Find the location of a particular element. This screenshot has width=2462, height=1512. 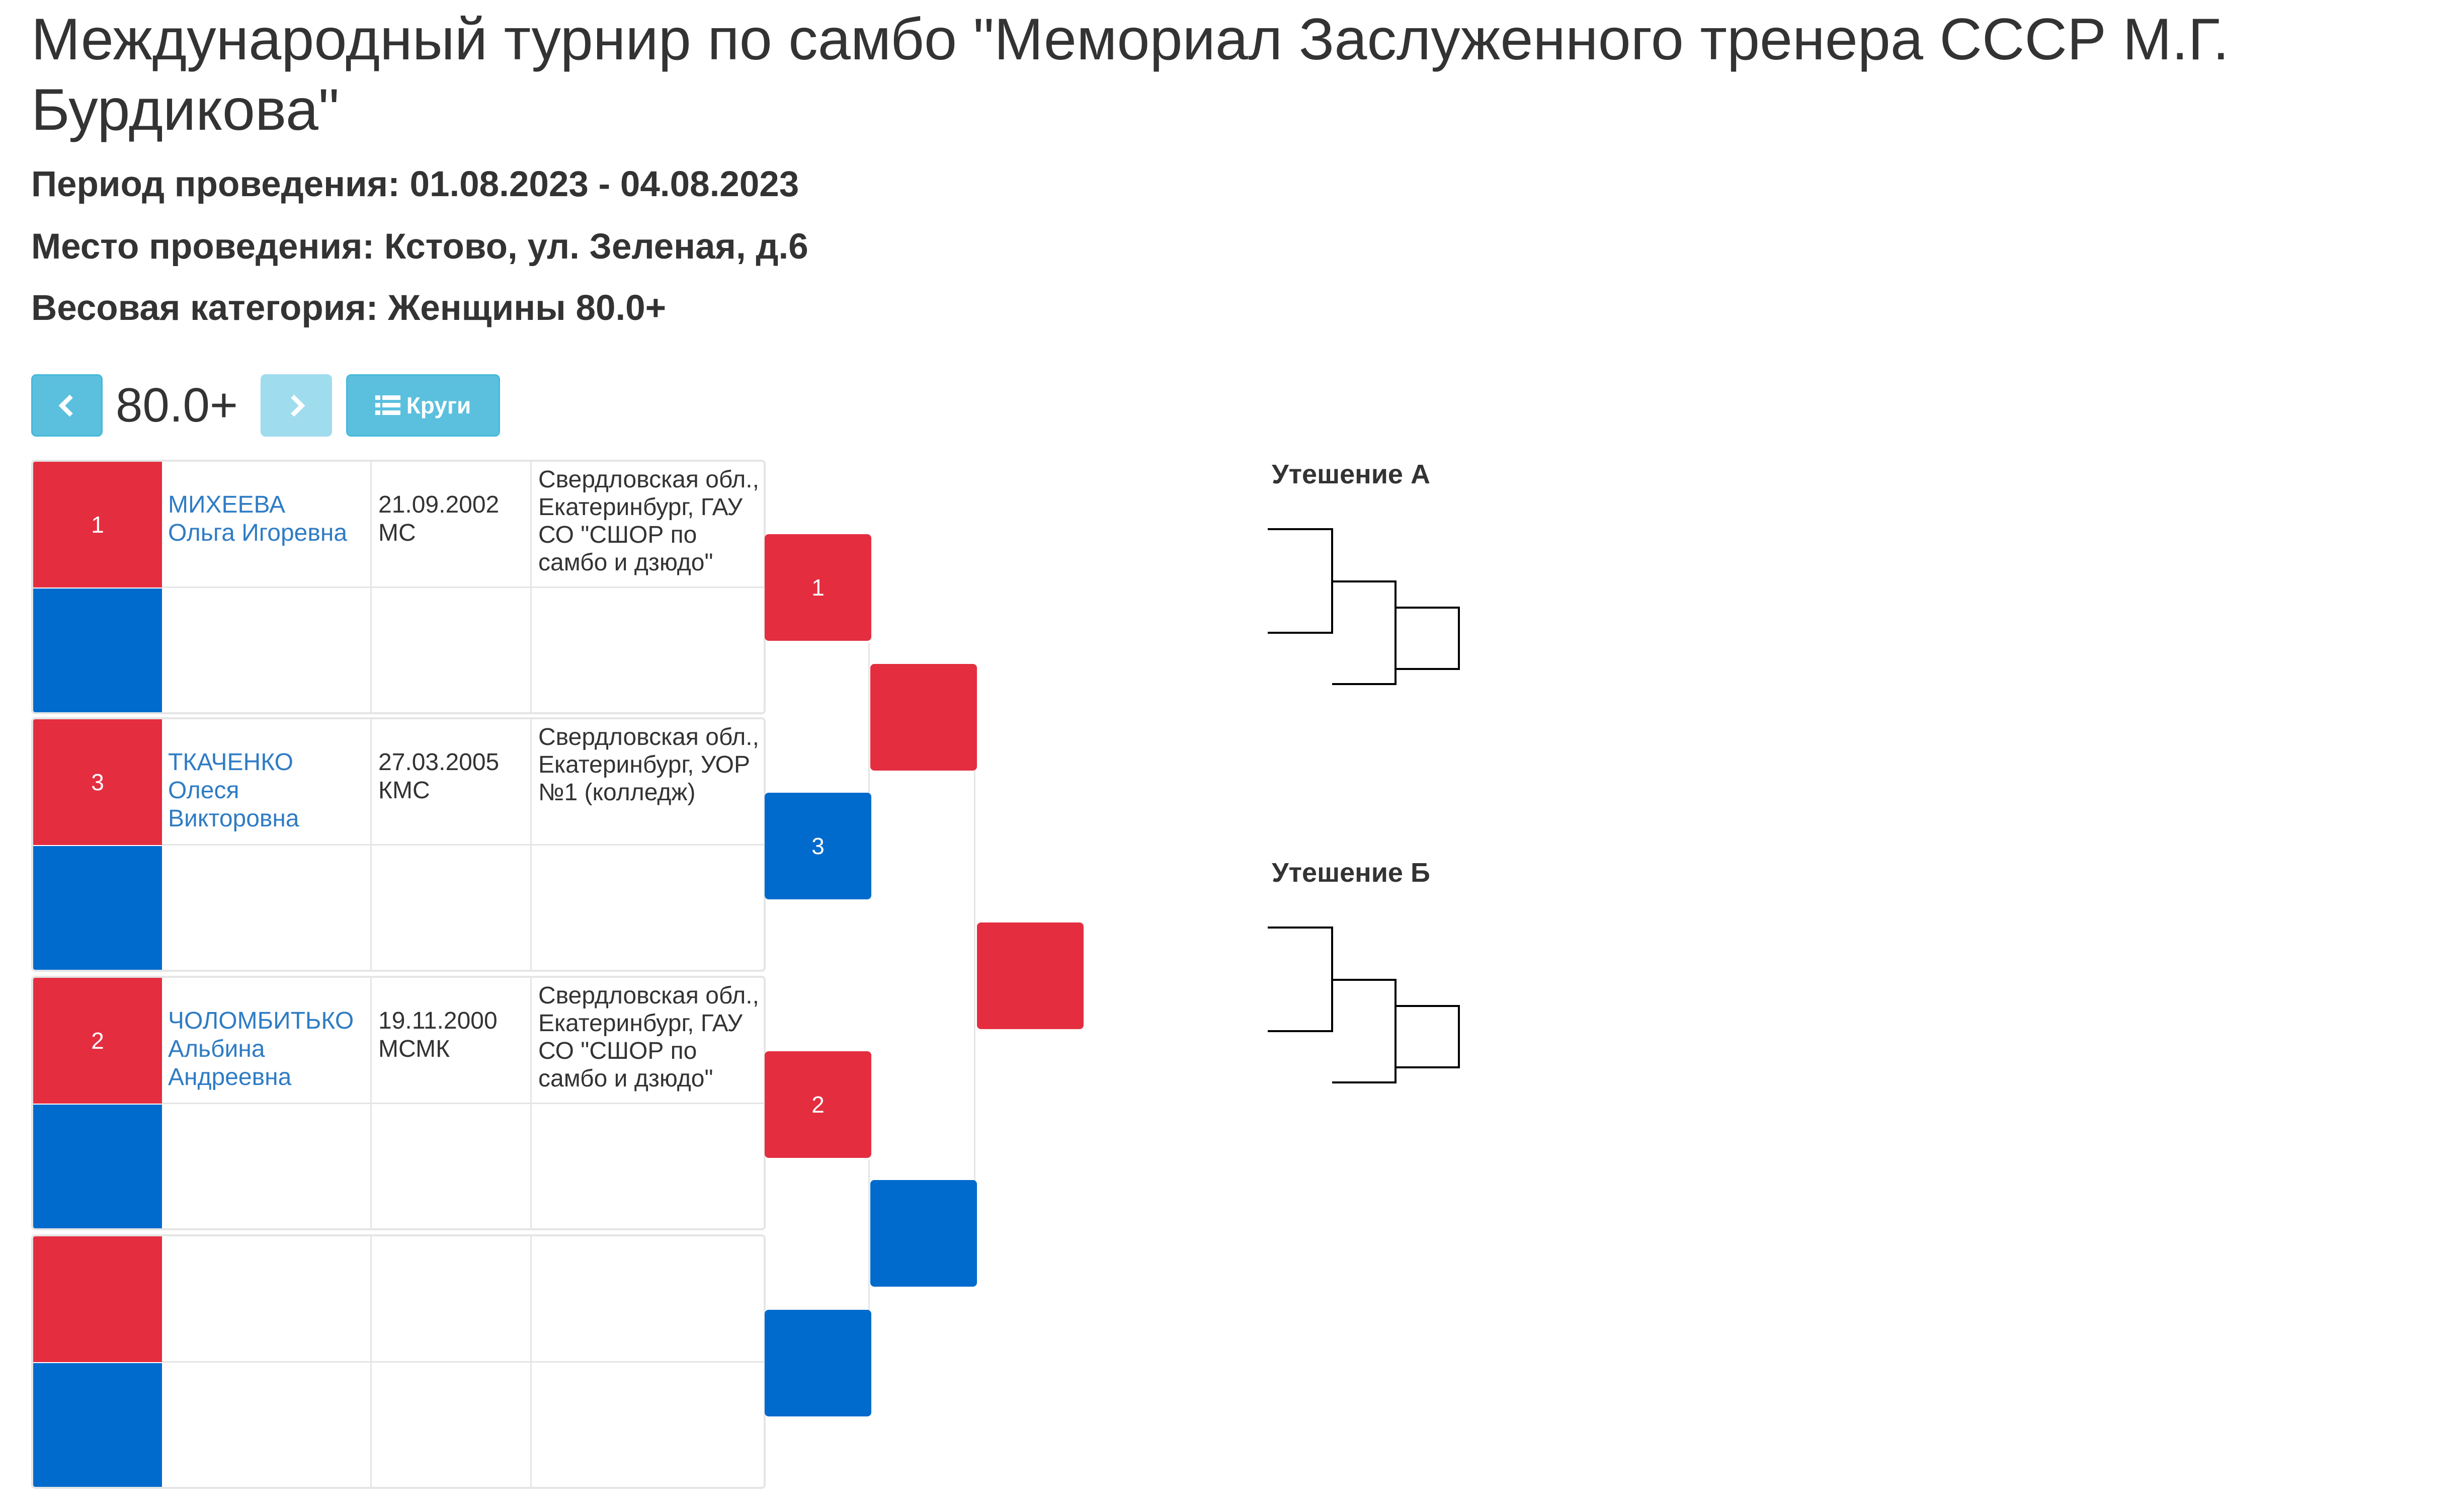

athlete-rank: МСМК is located at coordinates (414, 1049).